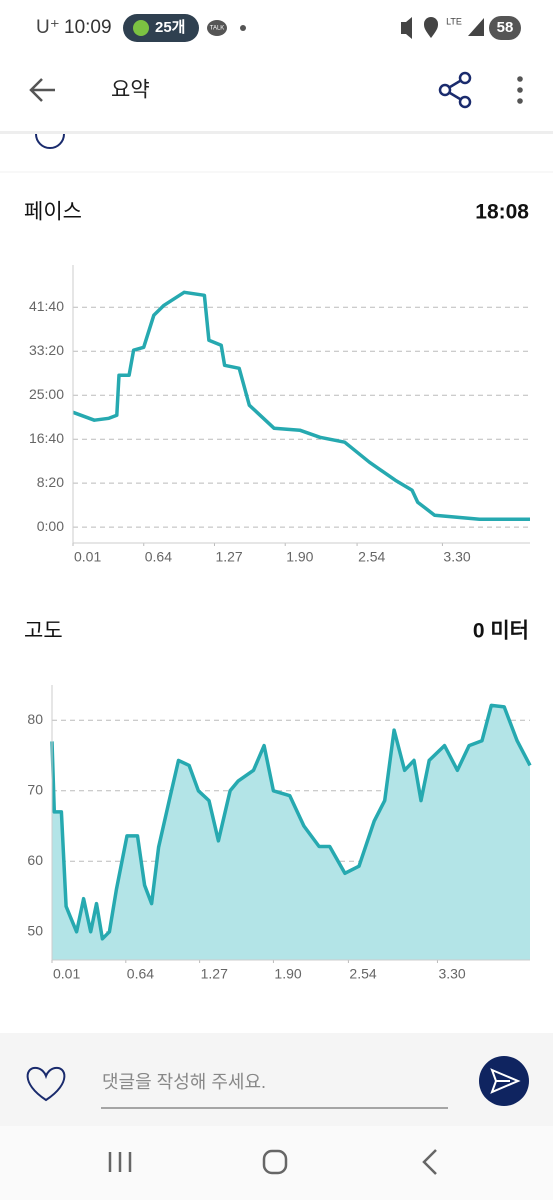 The height and width of the screenshot is (1200, 553). I want to click on y-tick-label: 25:00, so click(46, 394).